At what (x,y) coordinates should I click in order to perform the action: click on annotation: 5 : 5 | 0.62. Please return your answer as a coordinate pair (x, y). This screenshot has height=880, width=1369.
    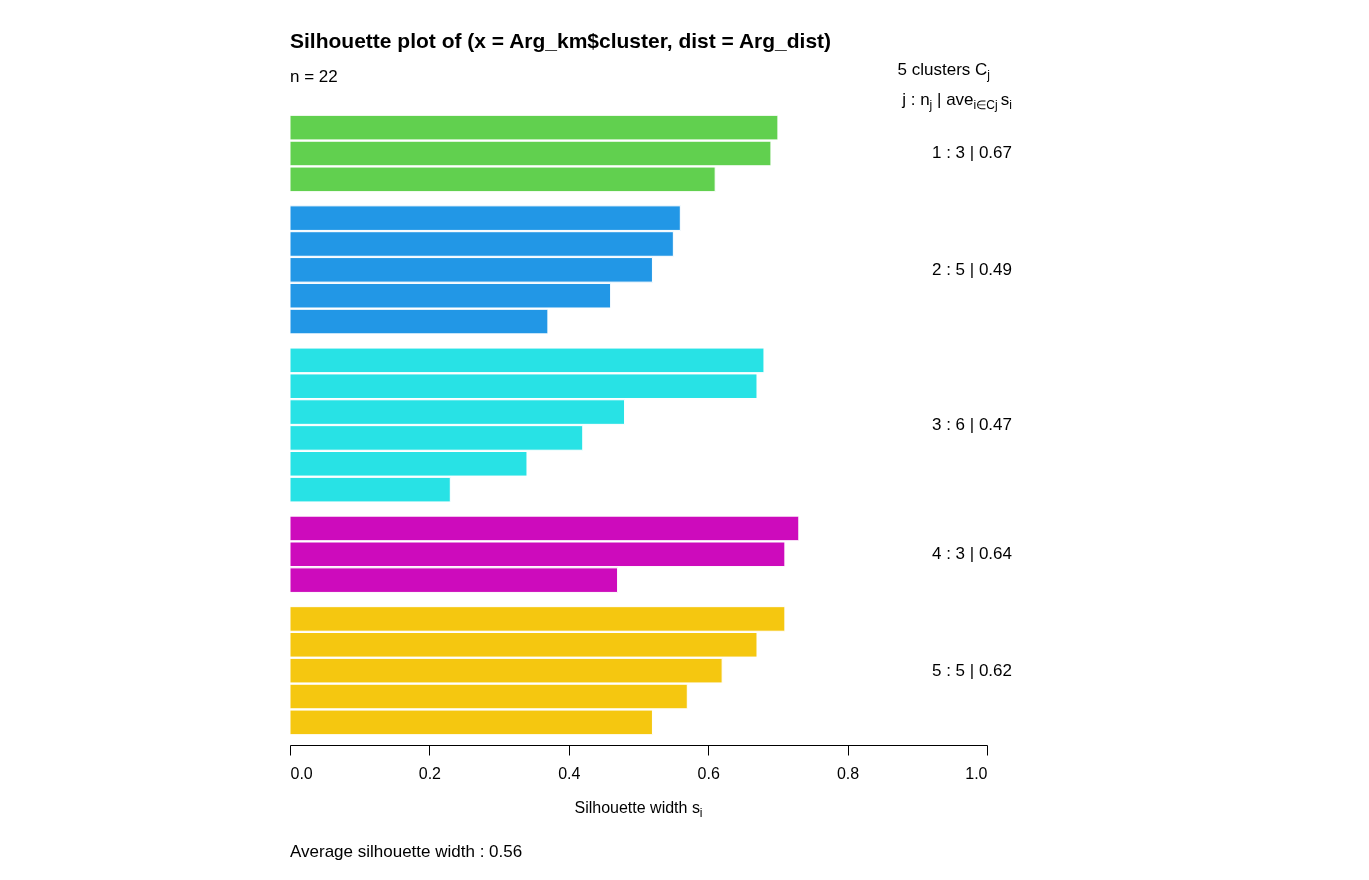
    Looking at the image, I should click on (971, 670).